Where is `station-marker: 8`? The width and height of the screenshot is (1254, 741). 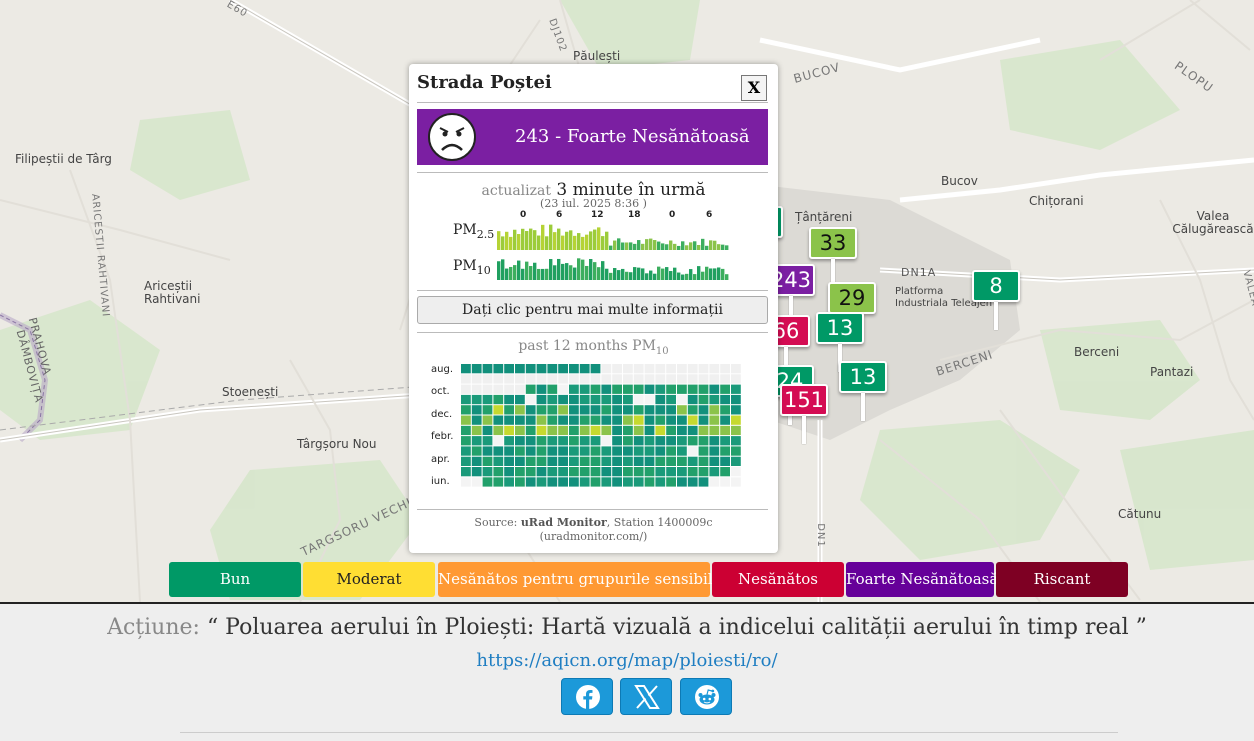 station-marker: 8 is located at coordinates (996, 300).